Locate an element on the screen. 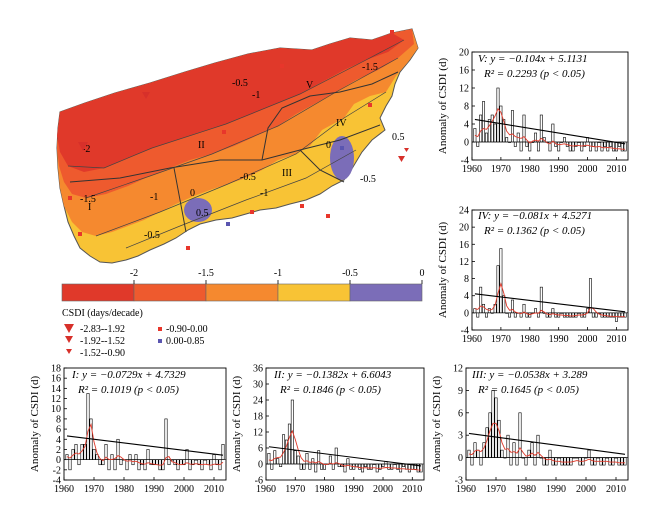 The height and width of the screenshot is (530, 660). map-contour-label: -1 is located at coordinates (256, 95).